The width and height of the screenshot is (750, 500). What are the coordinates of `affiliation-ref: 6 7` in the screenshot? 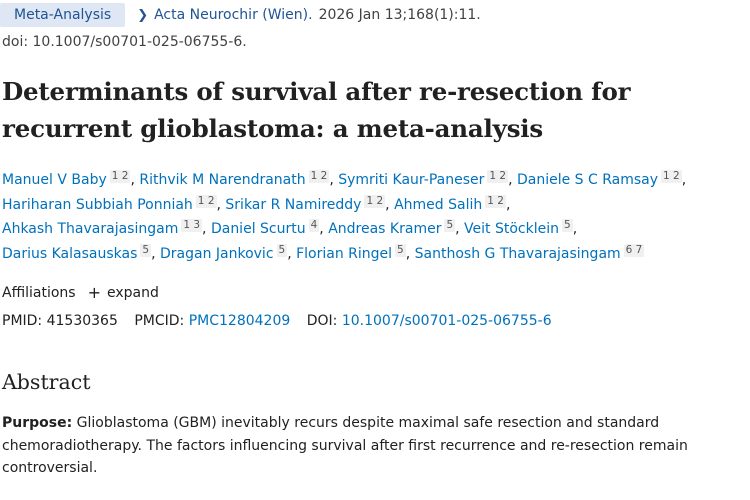 It's located at (634, 250).